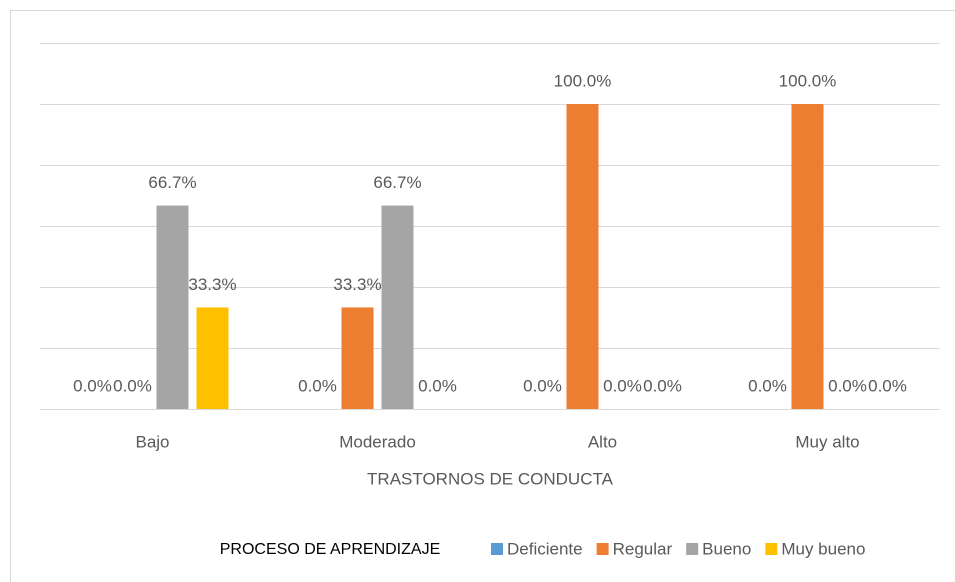  Describe the element at coordinates (643, 548) in the screenshot. I see `legend-label: Regular` at that location.